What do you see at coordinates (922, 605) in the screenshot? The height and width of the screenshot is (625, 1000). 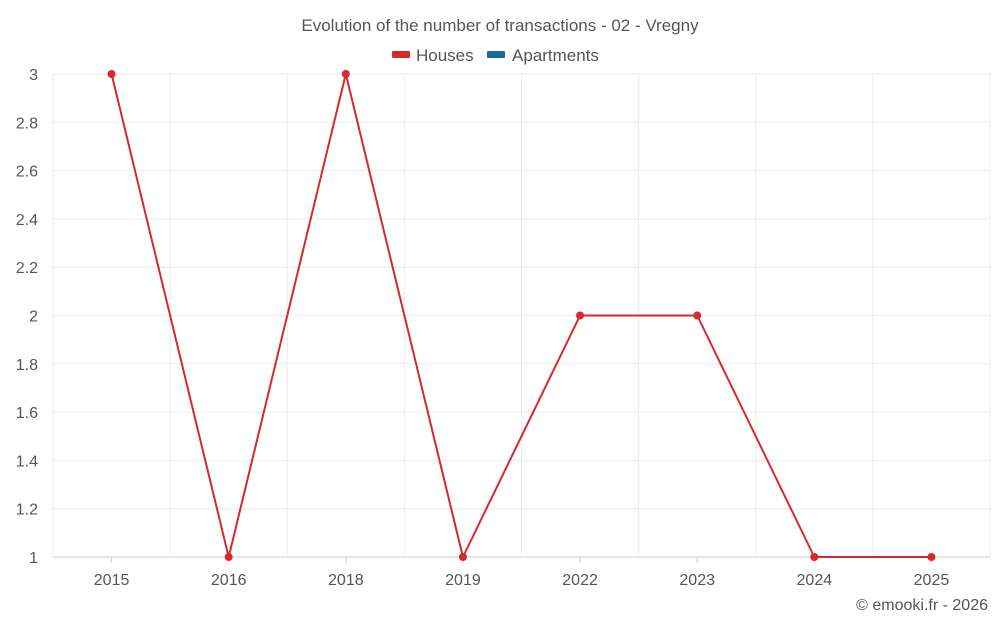 I see `credit-text: © emooki.fr - 2026` at bounding box center [922, 605].